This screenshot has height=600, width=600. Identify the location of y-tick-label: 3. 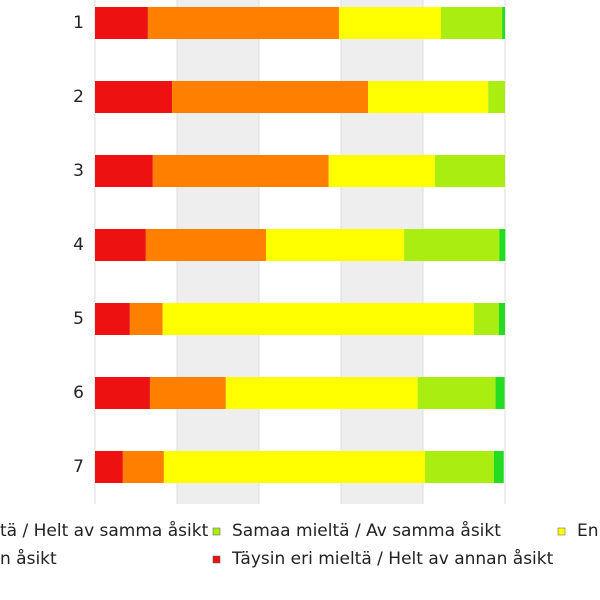
(78, 171).